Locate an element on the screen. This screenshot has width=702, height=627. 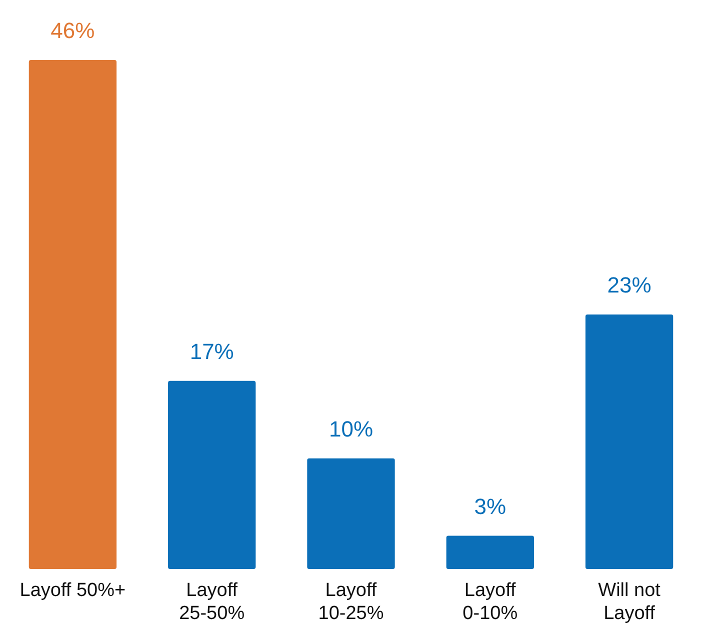
data-label: 10% is located at coordinates (351, 429).